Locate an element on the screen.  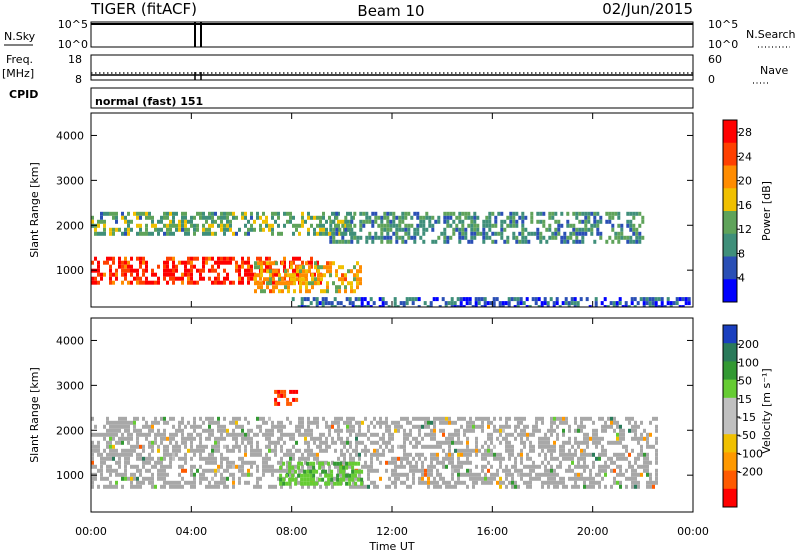
x-tick-label: 16:00 is located at coordinates (492, 531).